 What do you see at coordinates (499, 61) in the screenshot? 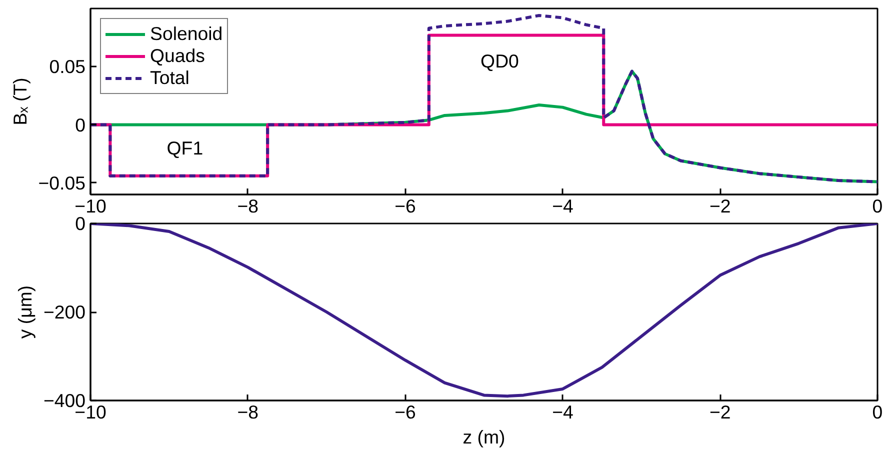
I see `annotation: QD0` at bounding box center [499, 61].